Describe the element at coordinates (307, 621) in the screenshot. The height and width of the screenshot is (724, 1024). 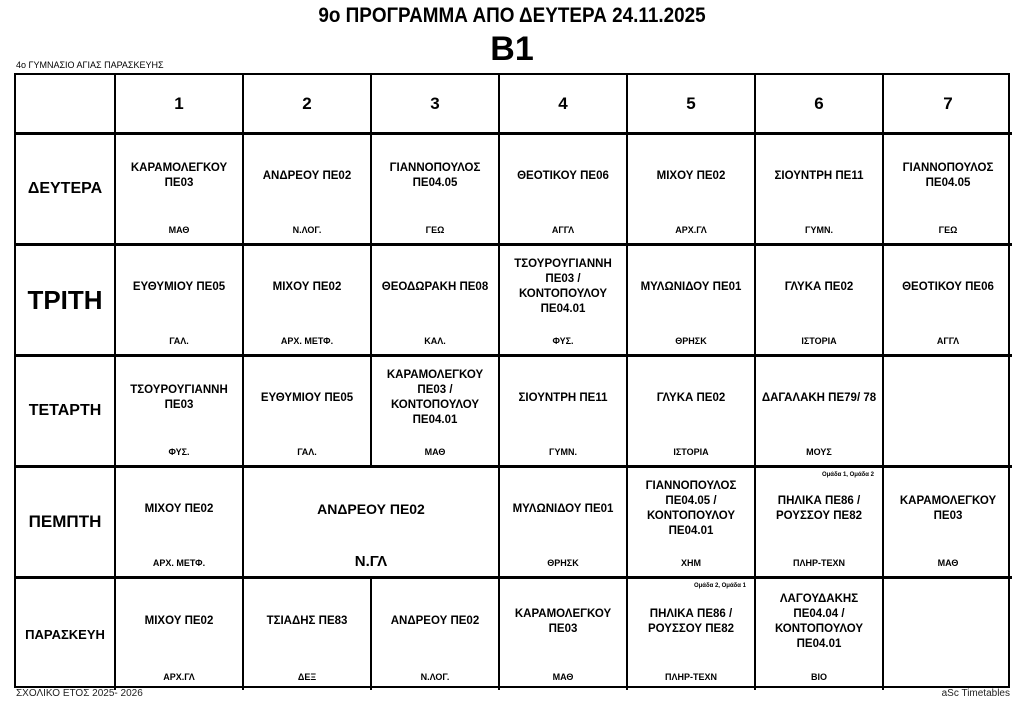
I see `teacher-name: ΤΣΙΑΔΗΣ ΠΕ83` at that location.